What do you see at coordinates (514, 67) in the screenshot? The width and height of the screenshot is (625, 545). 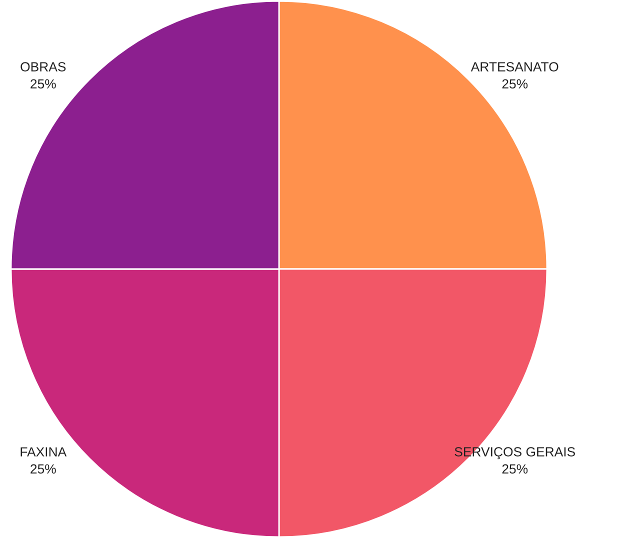 I see `slice-label: ARTESANATO` at bounding box center [514, 67].